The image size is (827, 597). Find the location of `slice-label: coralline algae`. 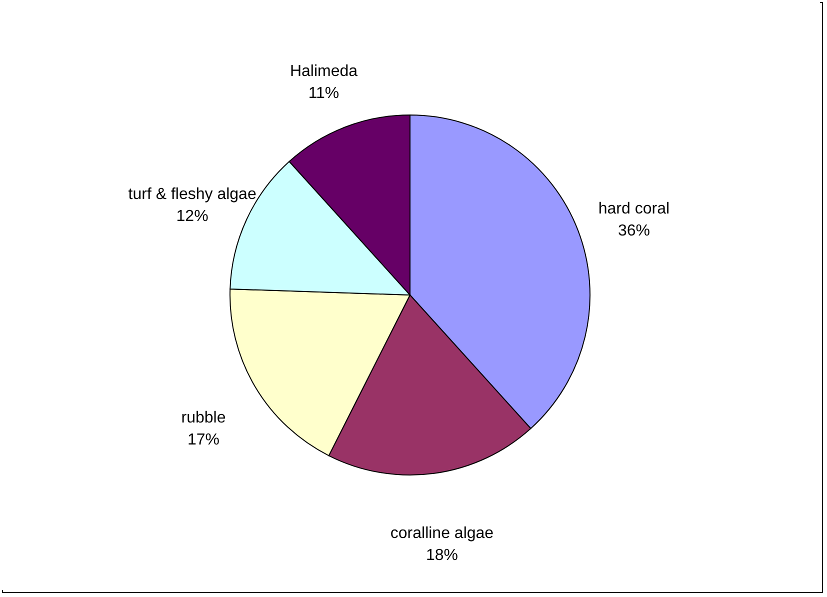

slice-label: coralline algae is located at coordinates (442, 533).